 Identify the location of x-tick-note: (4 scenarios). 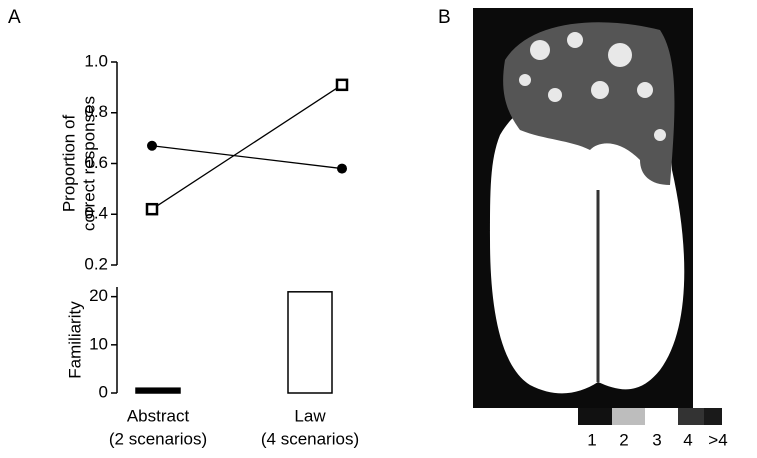
(310, 438).